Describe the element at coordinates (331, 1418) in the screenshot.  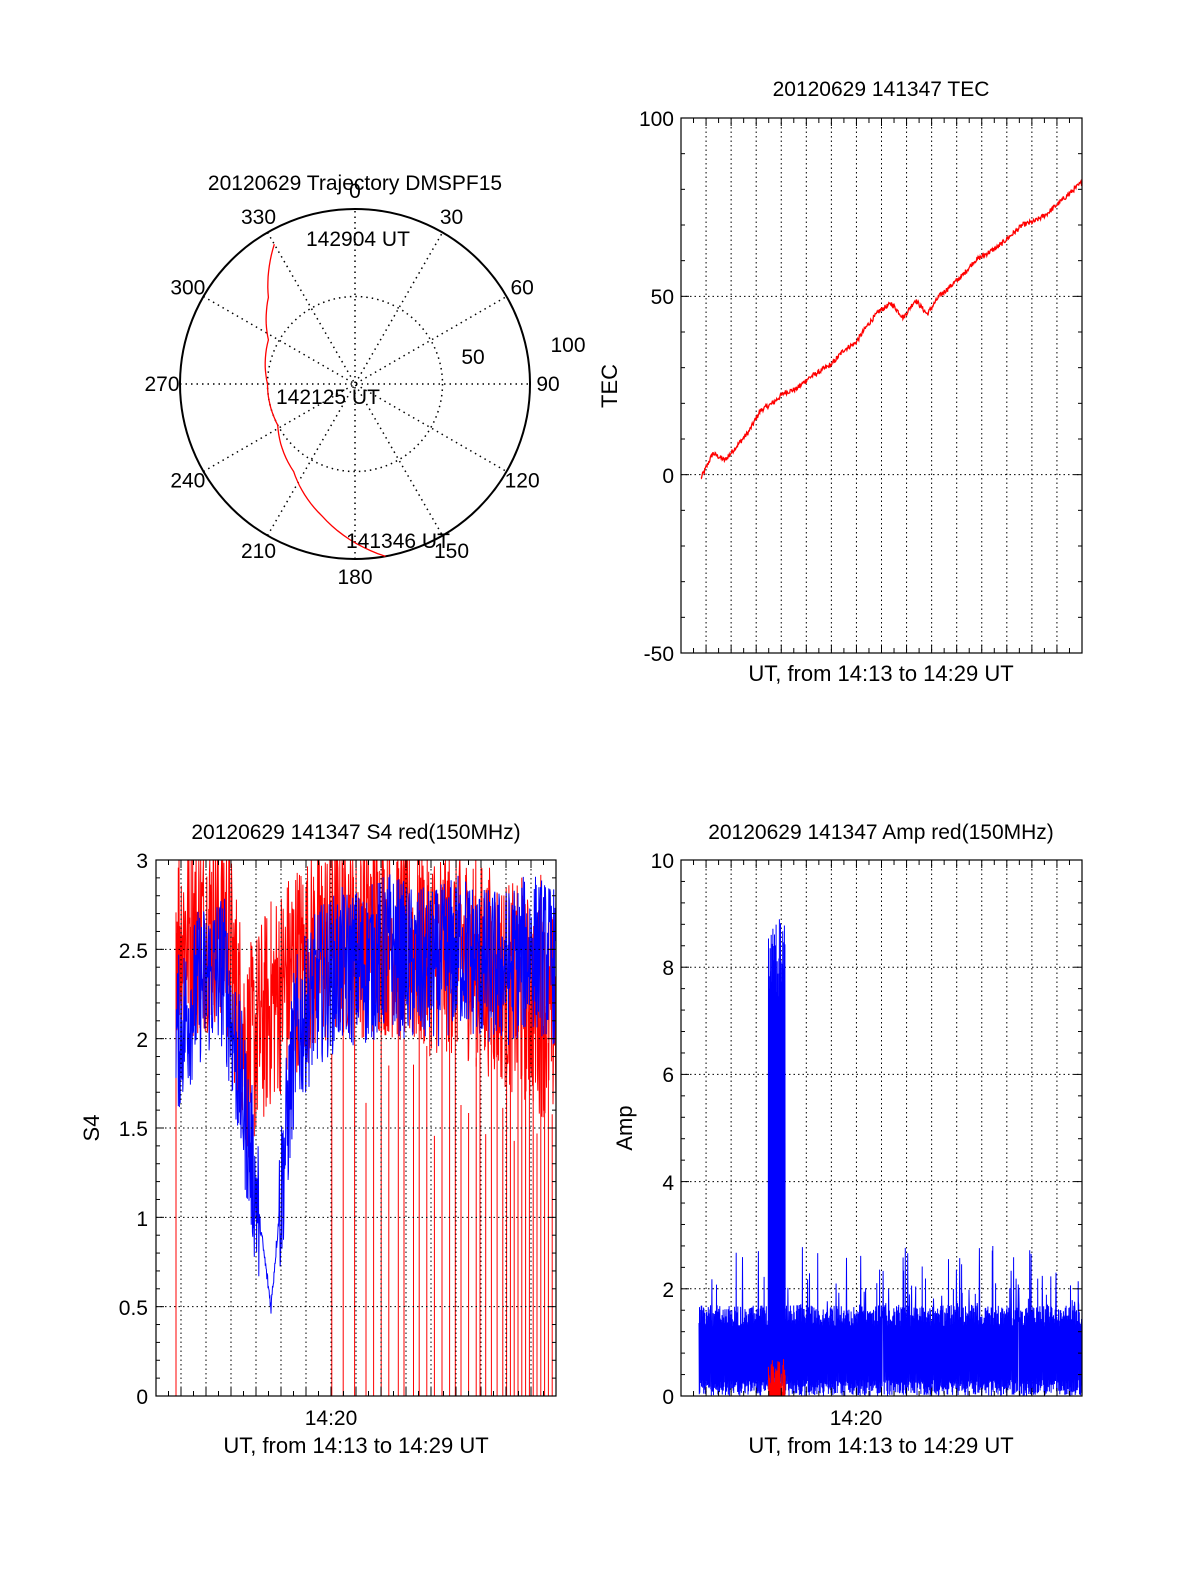
I see `s4-xtick-1420: 14:20` at that location.